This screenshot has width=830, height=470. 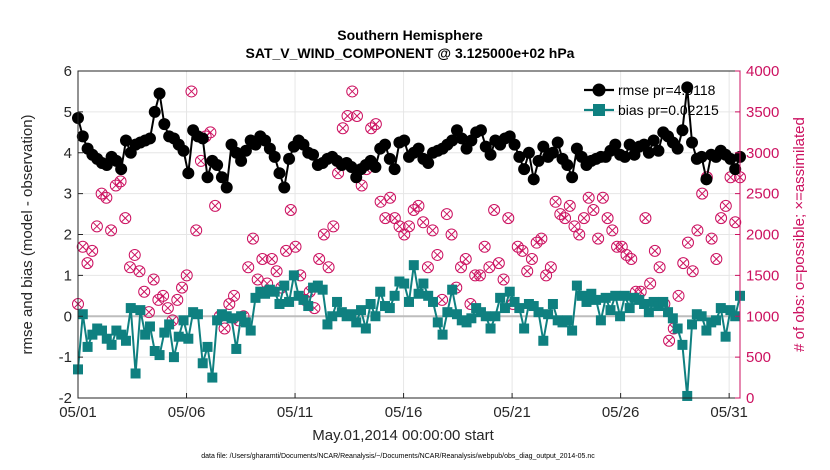 What do you see at coordinates (71, 235) in the screenshot?
I see `left-axis-ticks: -2 -1 0 1 2 3 4 5 6` at bounding box center [71, 235].